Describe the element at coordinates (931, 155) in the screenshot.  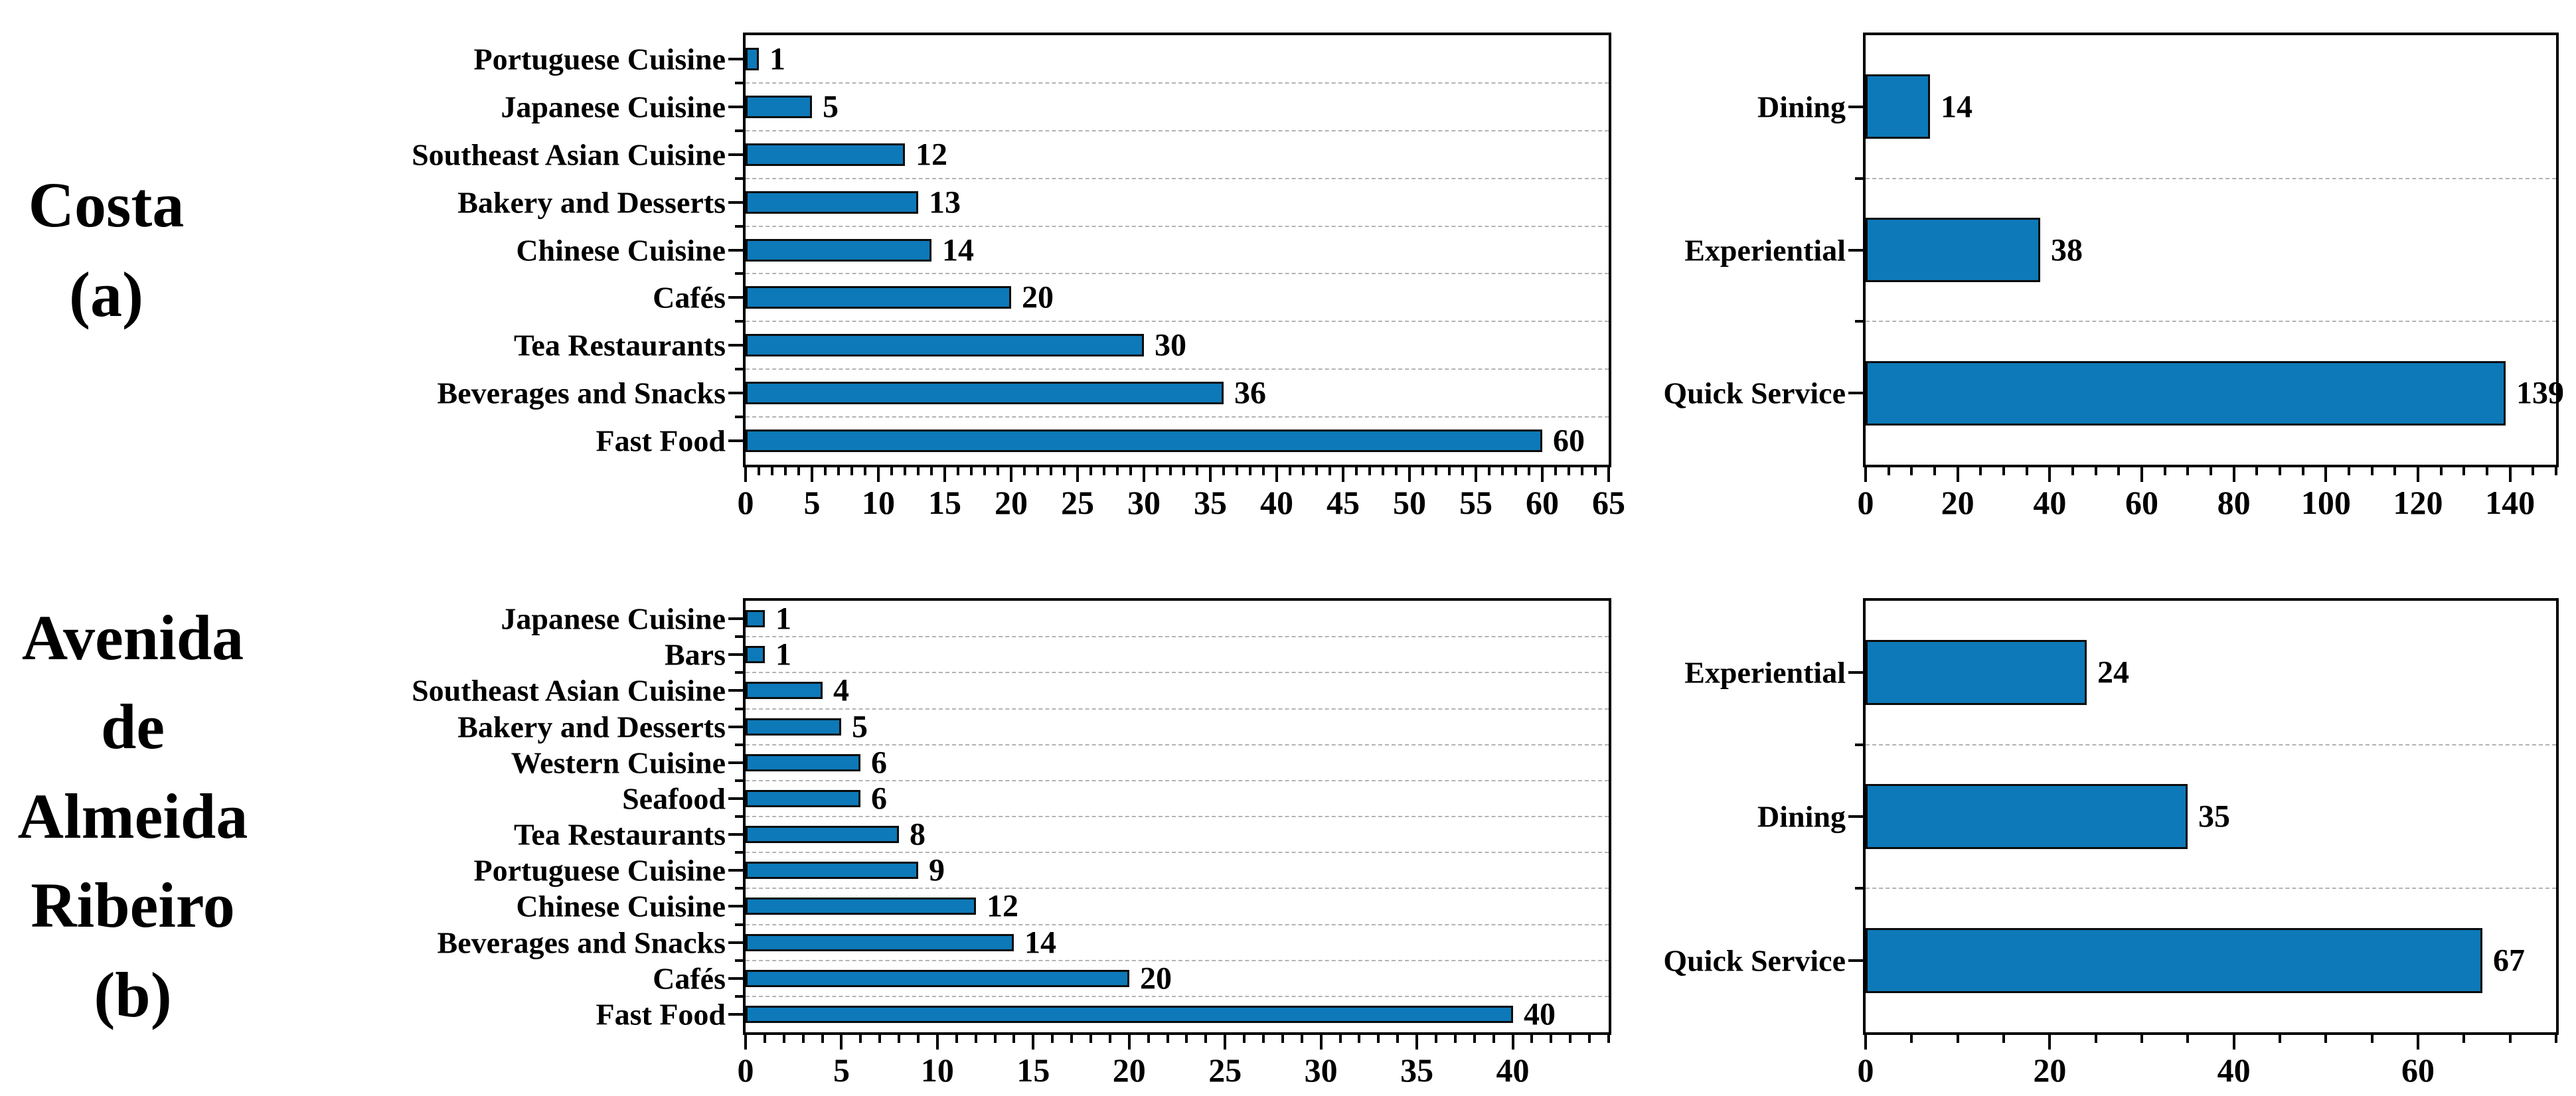
I see `value-label: 12` at that location.